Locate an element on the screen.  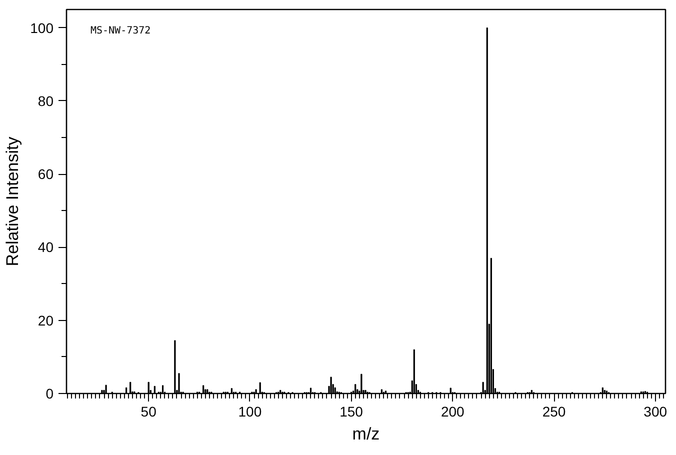
annotation: MS-NW-7372 is located at coordinates (120, 30).